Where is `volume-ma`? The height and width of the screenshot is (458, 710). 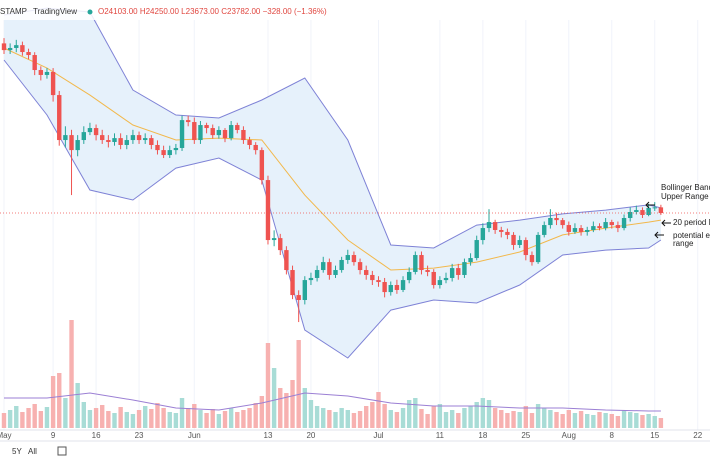 volume-ma is located at coordinates (332, 402).